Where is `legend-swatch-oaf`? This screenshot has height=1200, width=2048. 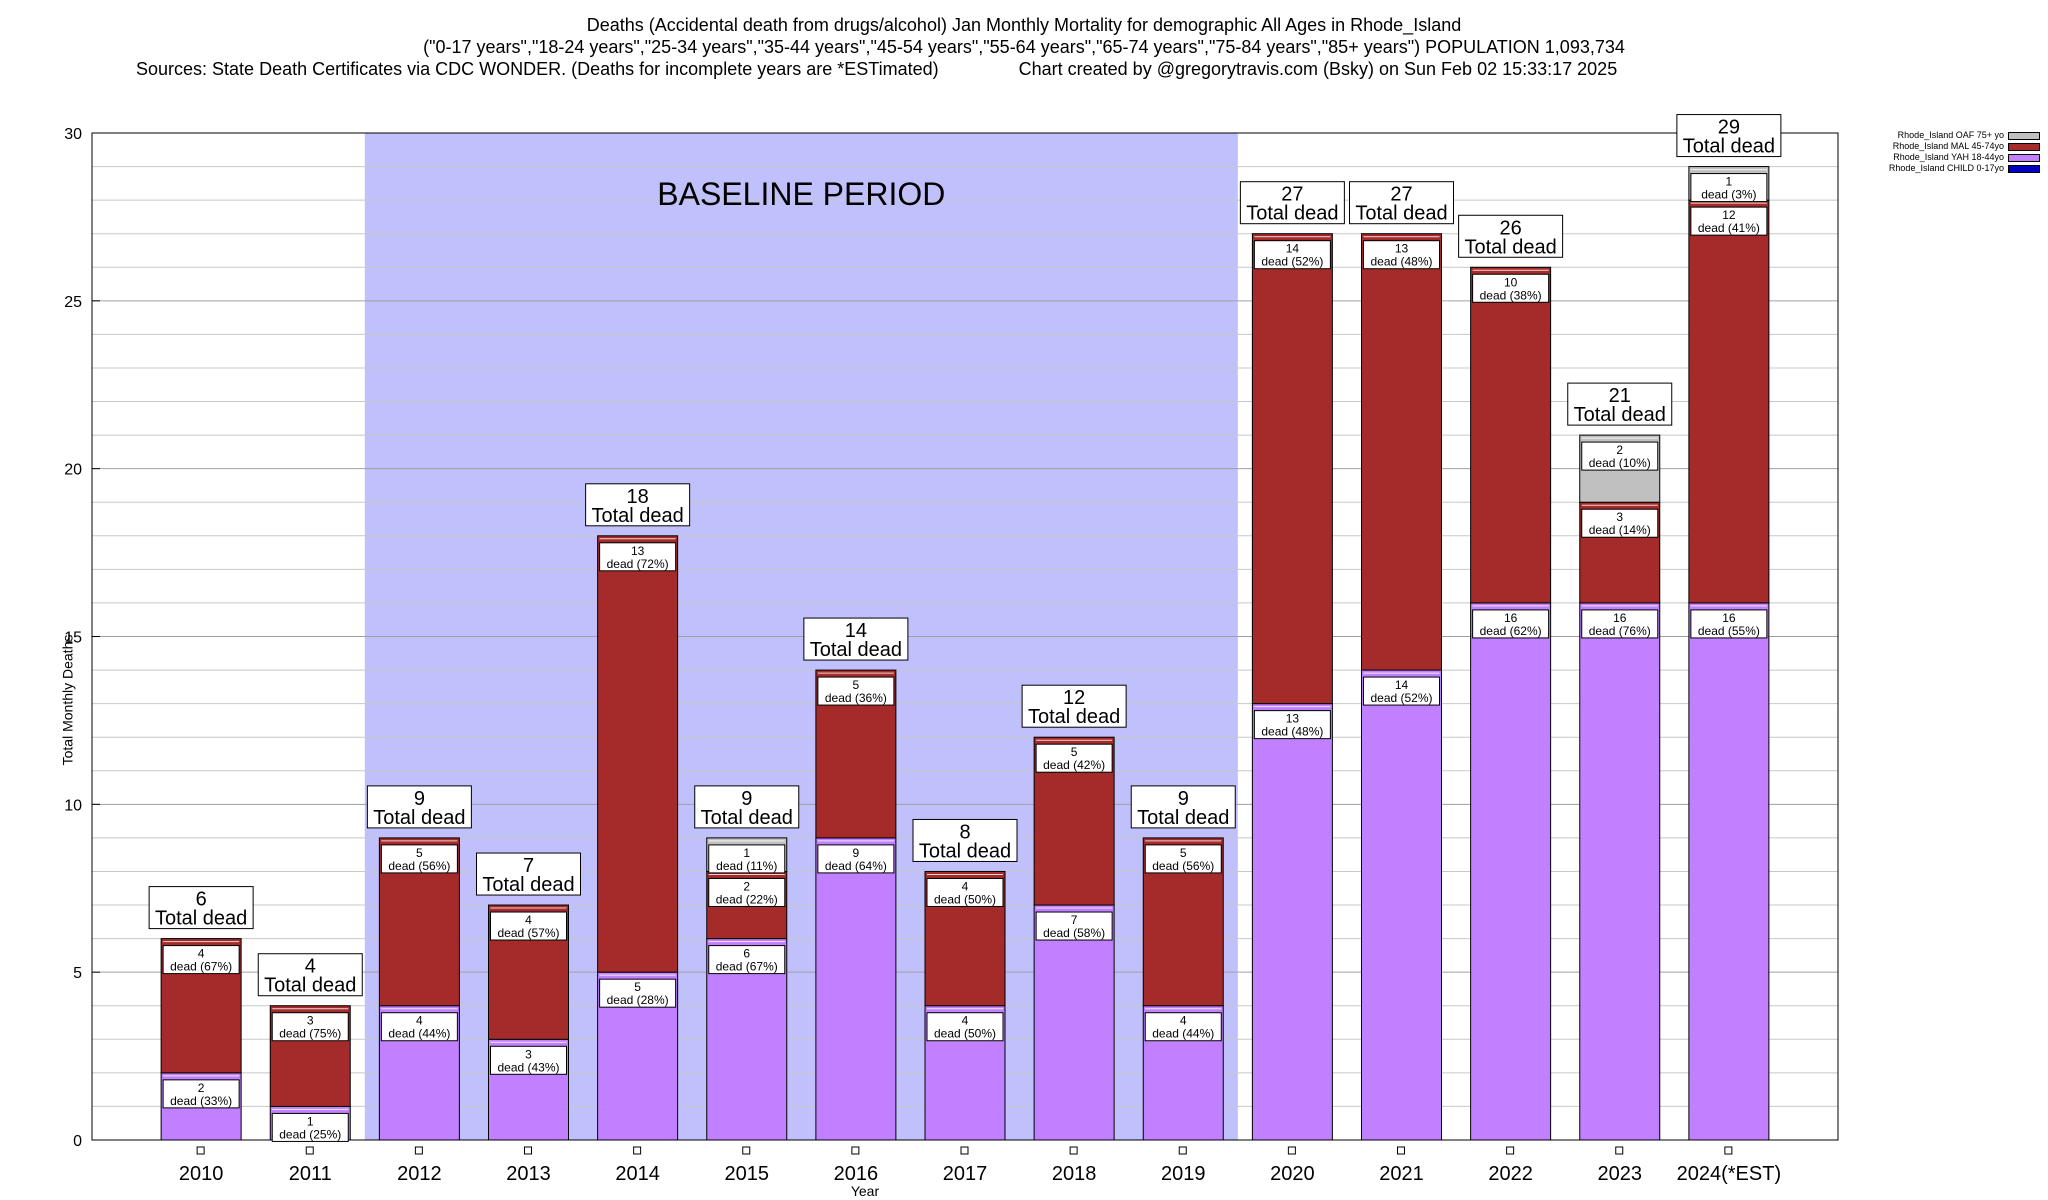 legend-swatch-oaf is located at coordinates (2024, 135).